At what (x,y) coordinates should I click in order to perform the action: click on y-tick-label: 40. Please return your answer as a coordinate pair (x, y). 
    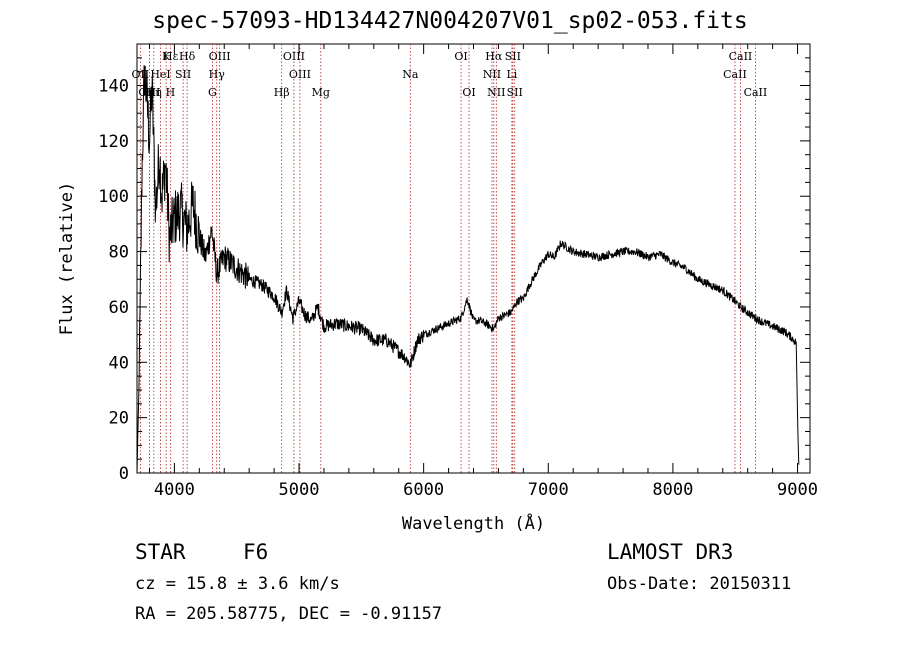
    Looking at the image, I should click on (119, 363).